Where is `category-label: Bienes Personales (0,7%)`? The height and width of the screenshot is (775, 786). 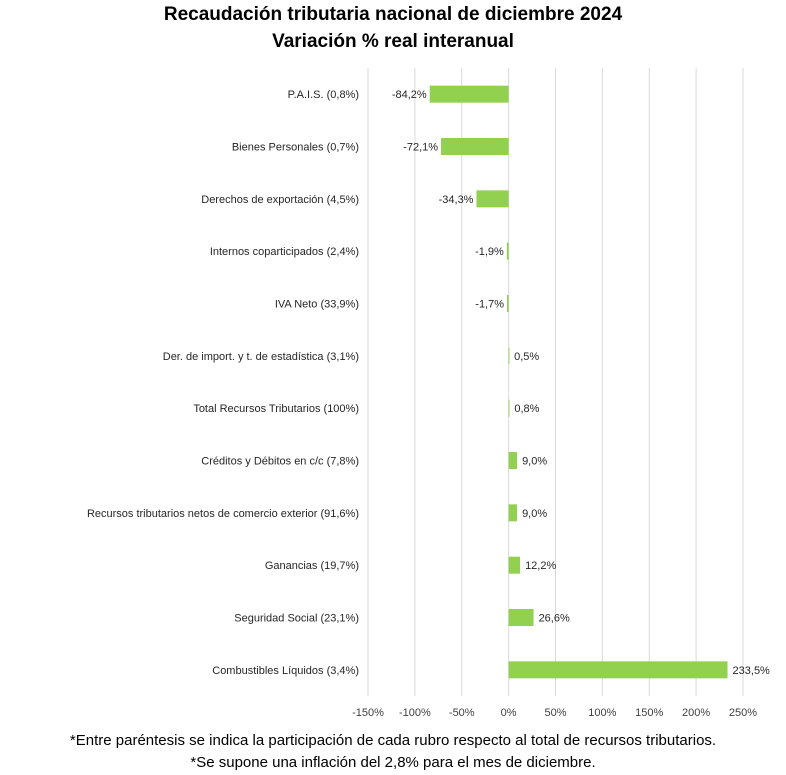 category-label: Bienes Personales (0,7%) is located at coordinates (295, 148).